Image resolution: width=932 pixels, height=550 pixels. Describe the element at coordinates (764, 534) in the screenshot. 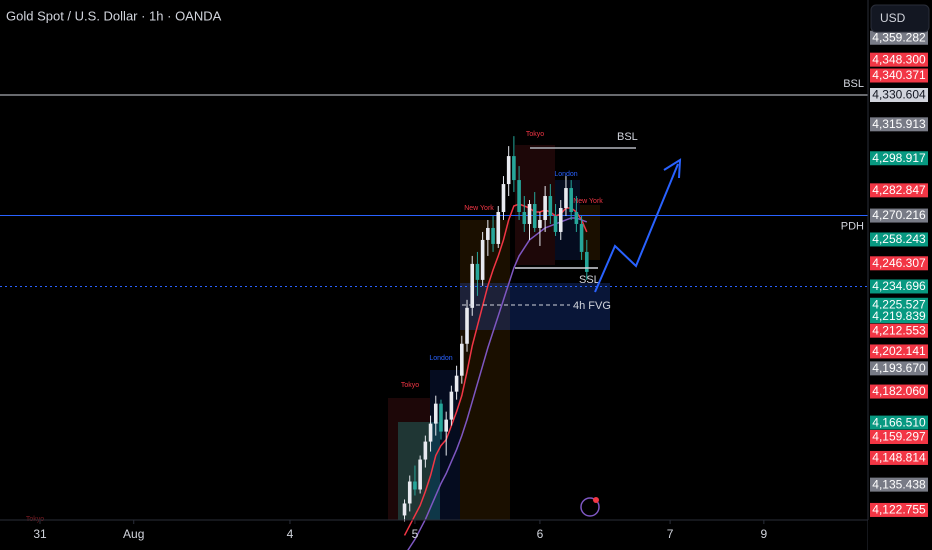

I see `x-tick-label: 9` at that location.